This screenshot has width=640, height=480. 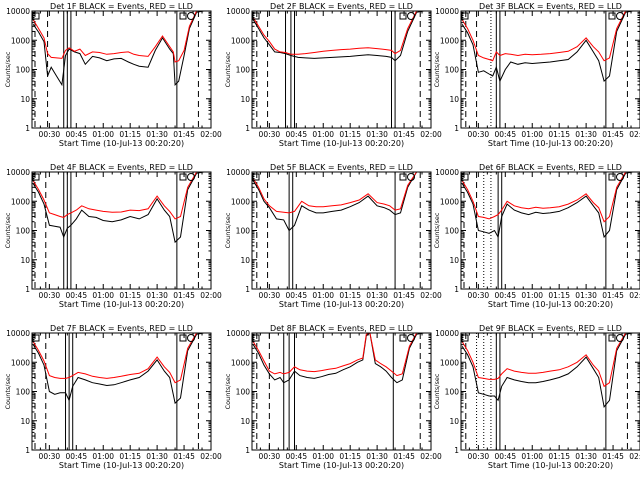 What do you see at coordinates (341, 328) in the screenshot?
I see `chart-title: Det 8F BLACK = Events, RED = LLD` at bounding box center [341, 328].